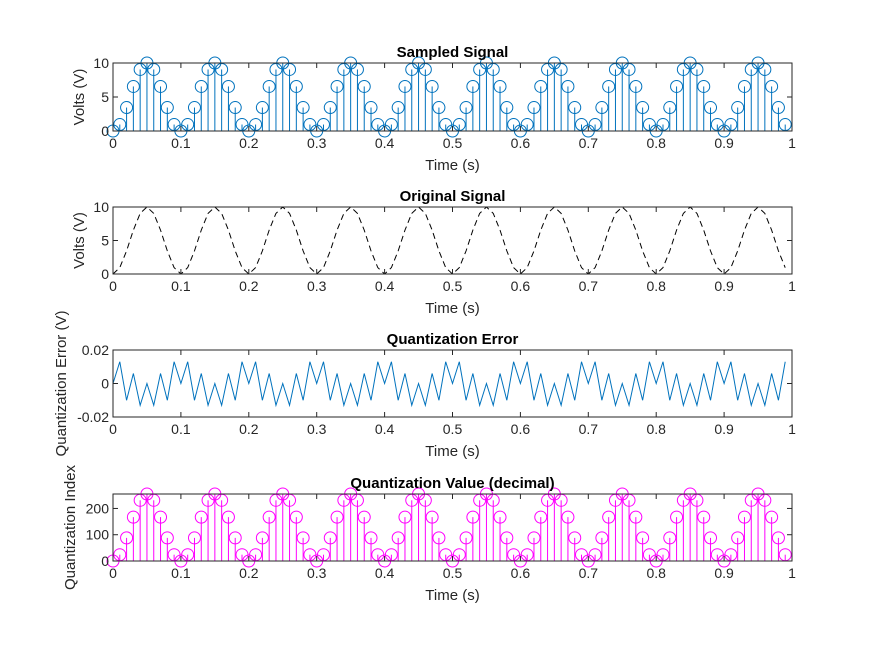 This screenshot has width=875, height=656. What do you see at coordinates (453, 52) in the screenshot?
I see `chart-title: Sampled Signal` at bounding box center [453, 52].